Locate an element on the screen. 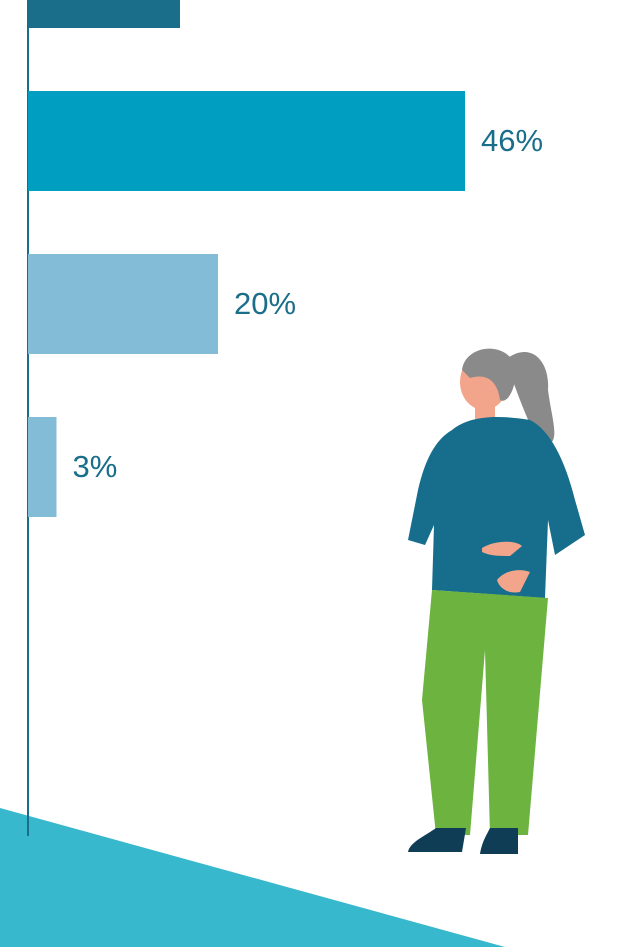  background-shape is located at coordinates (252, 877).